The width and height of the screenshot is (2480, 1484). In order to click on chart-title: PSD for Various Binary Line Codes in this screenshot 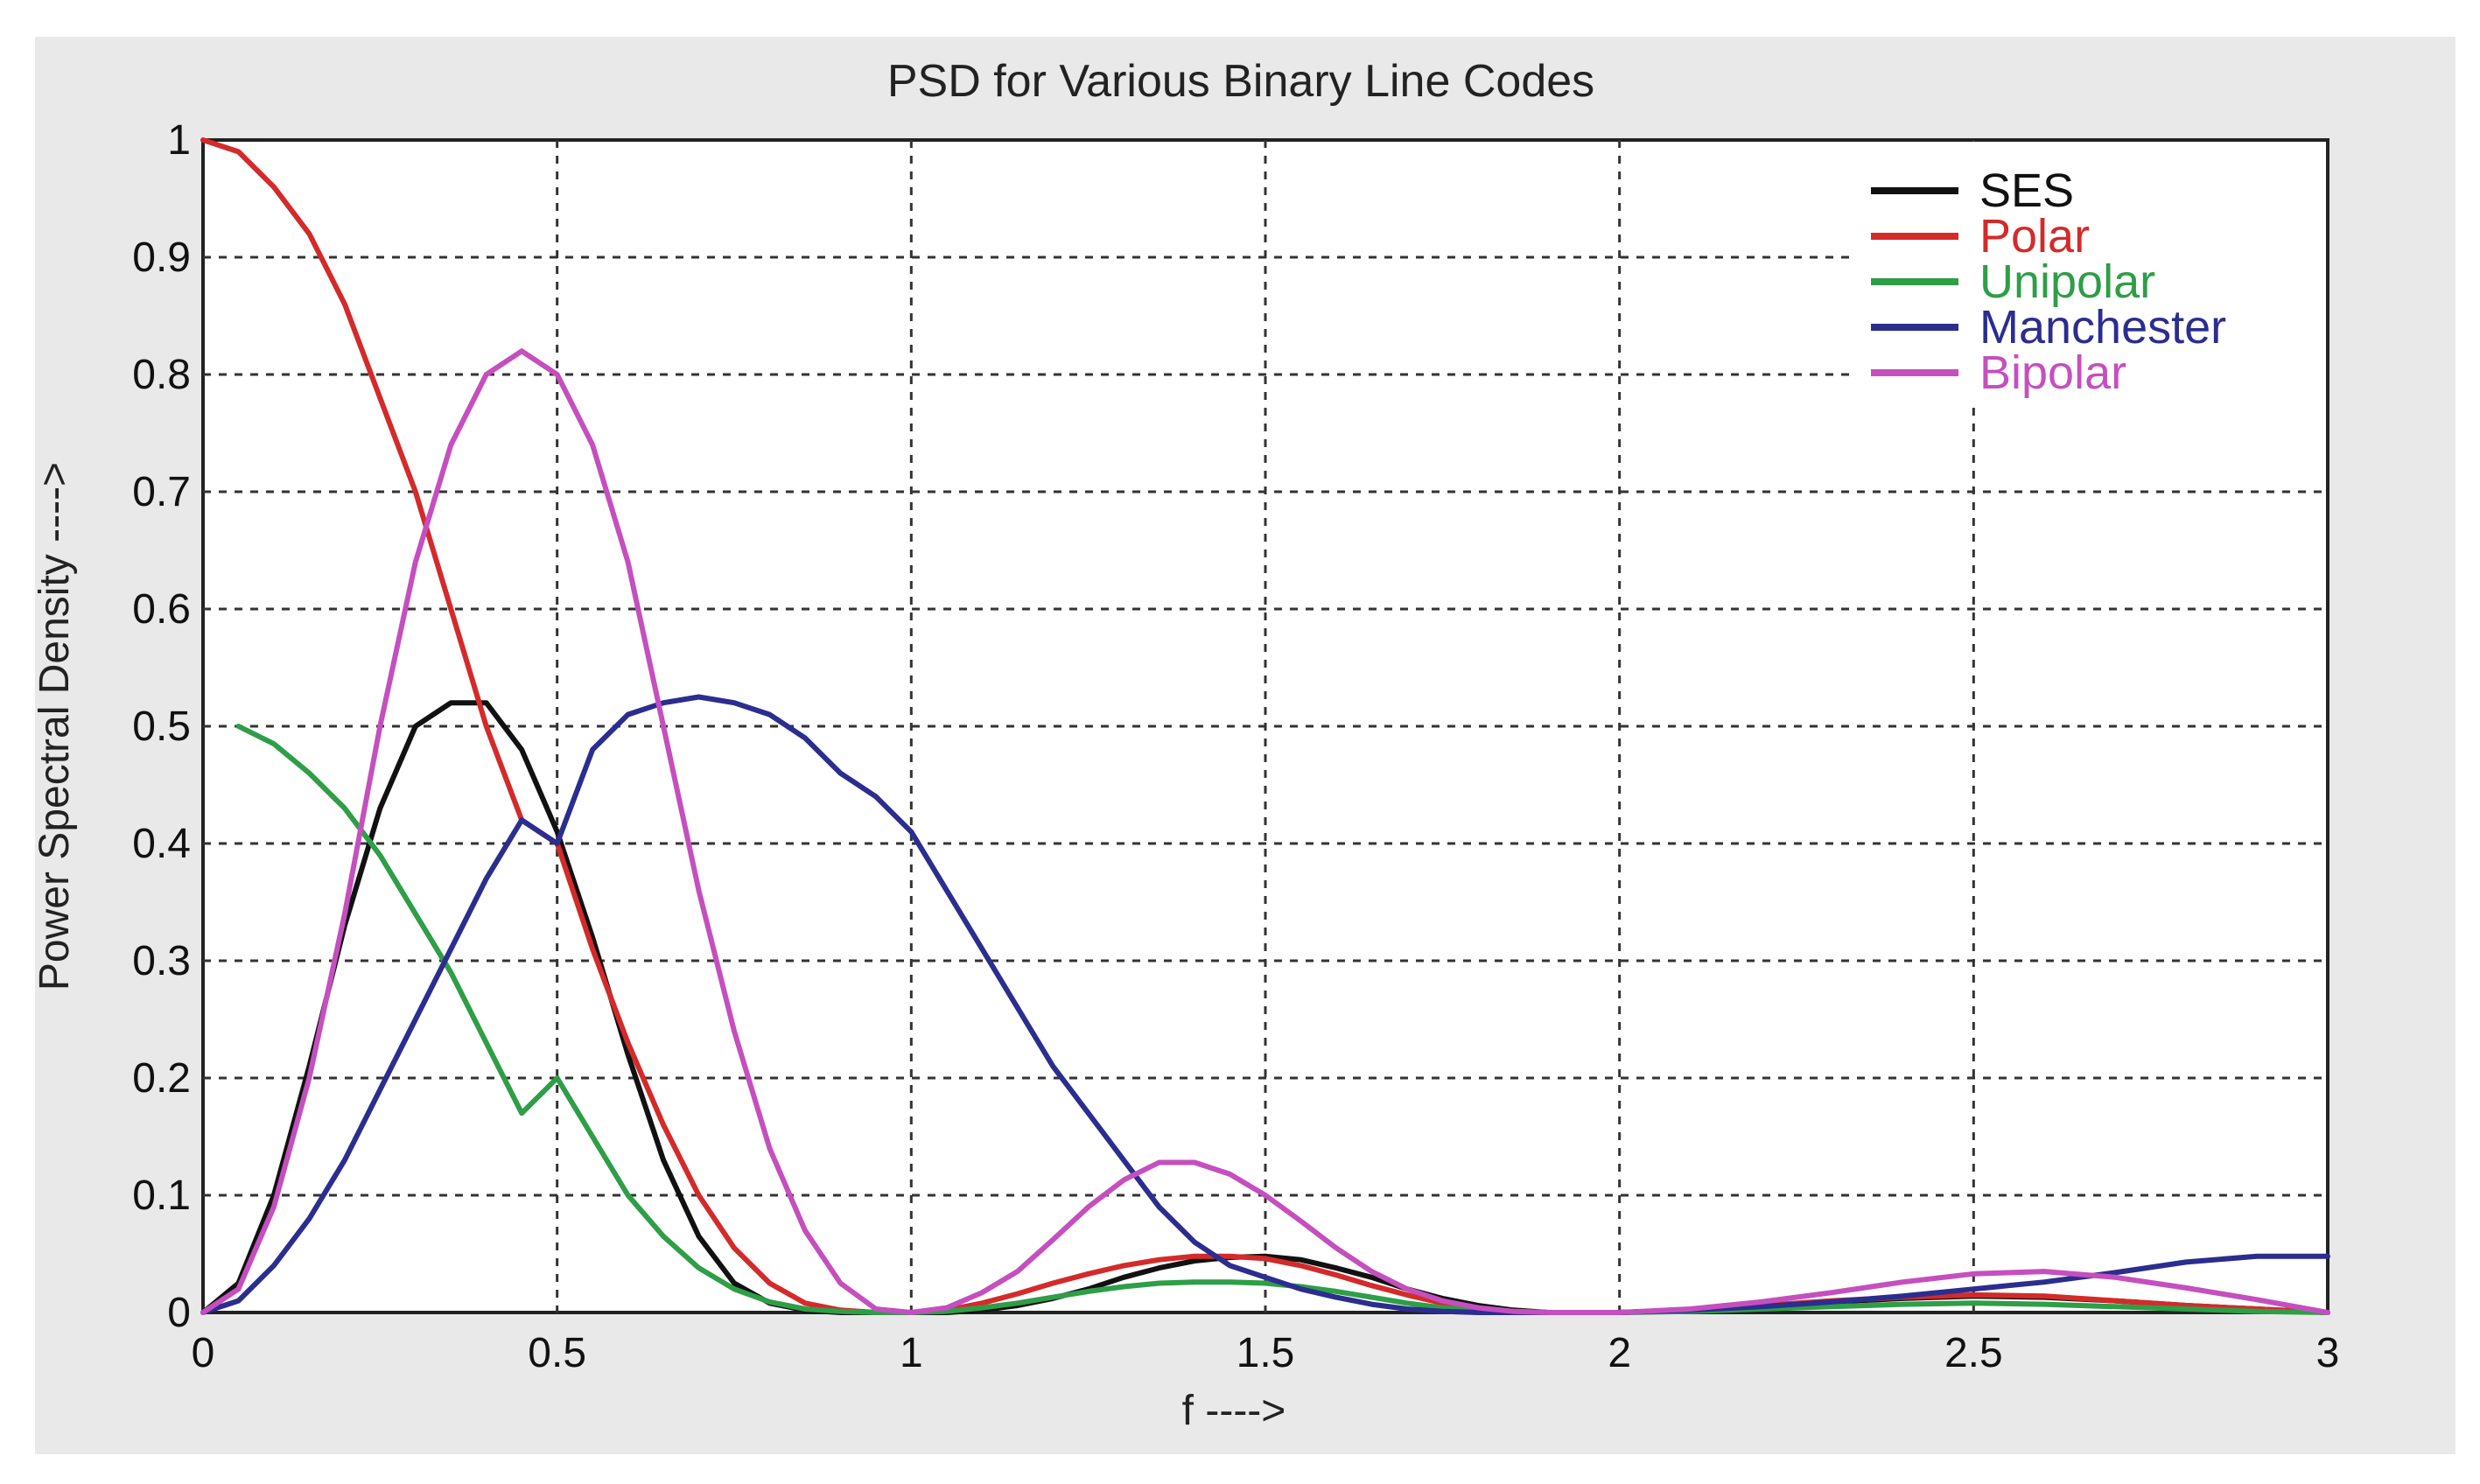, I will do `click(1241, 81)`.